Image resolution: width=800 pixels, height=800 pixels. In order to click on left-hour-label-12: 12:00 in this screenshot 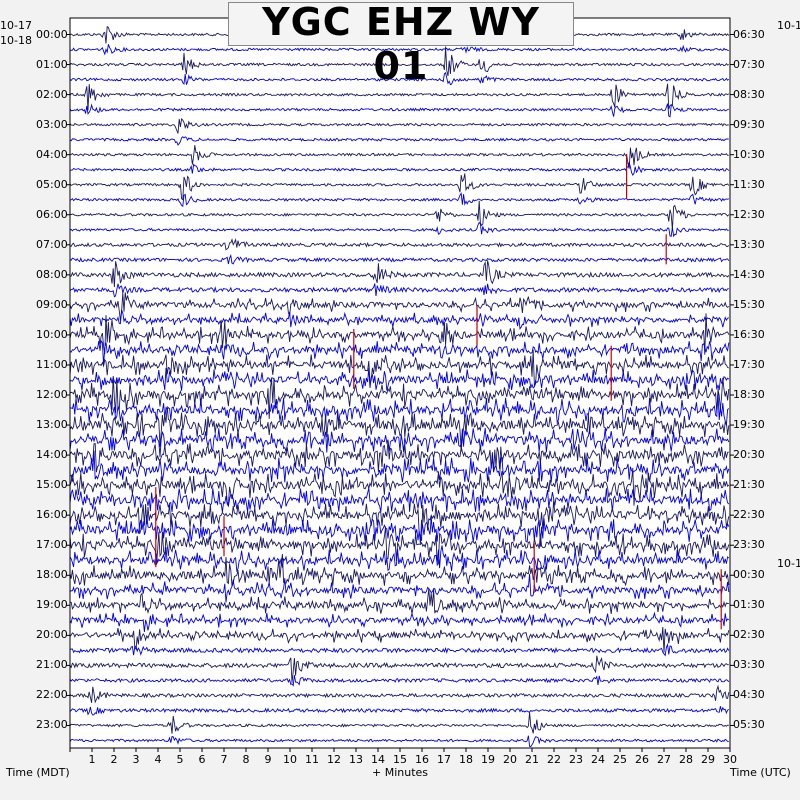, I will do `click(52, 394)`.